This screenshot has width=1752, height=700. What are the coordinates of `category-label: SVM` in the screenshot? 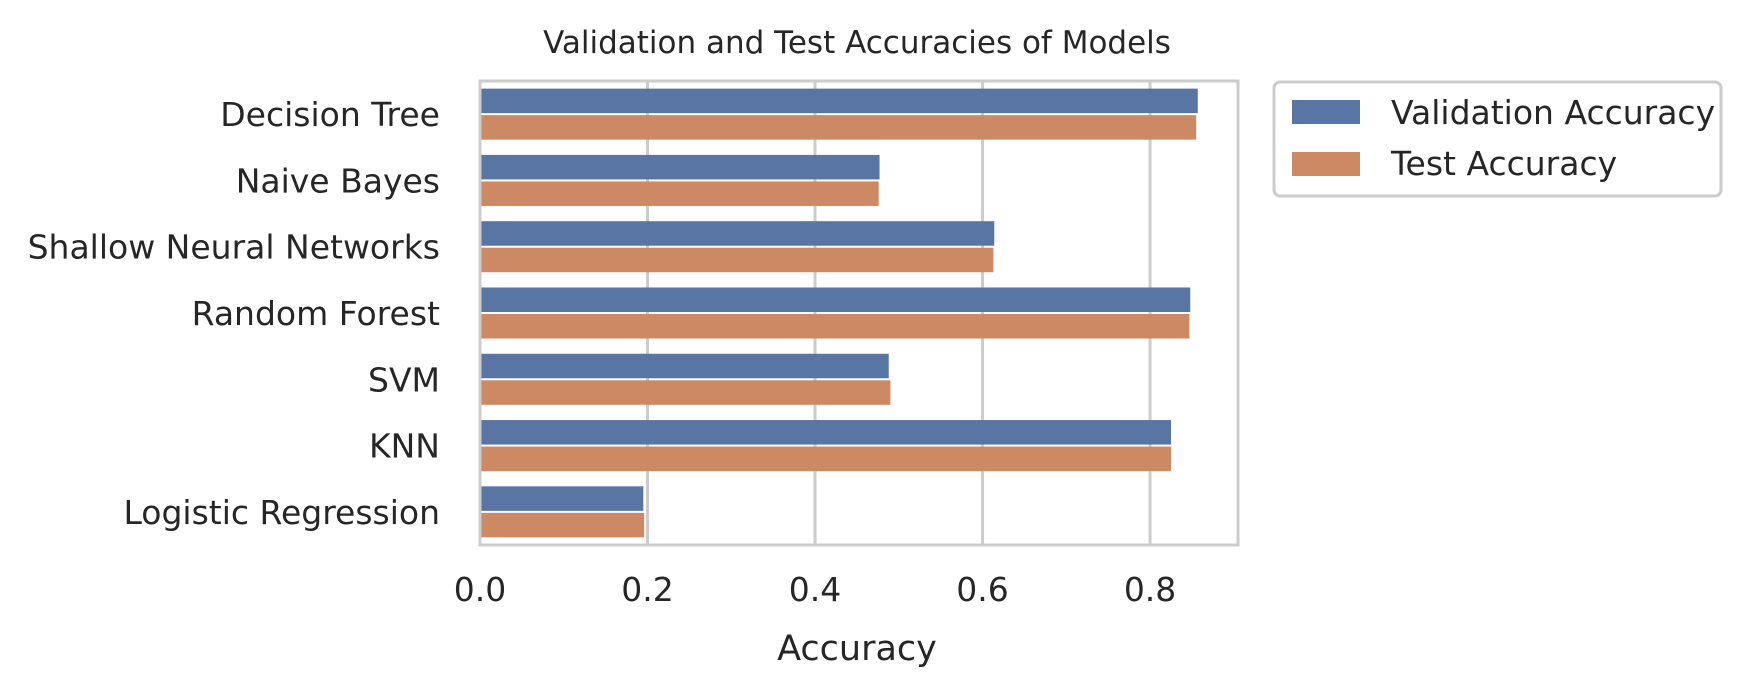 It's located at (404, 379).